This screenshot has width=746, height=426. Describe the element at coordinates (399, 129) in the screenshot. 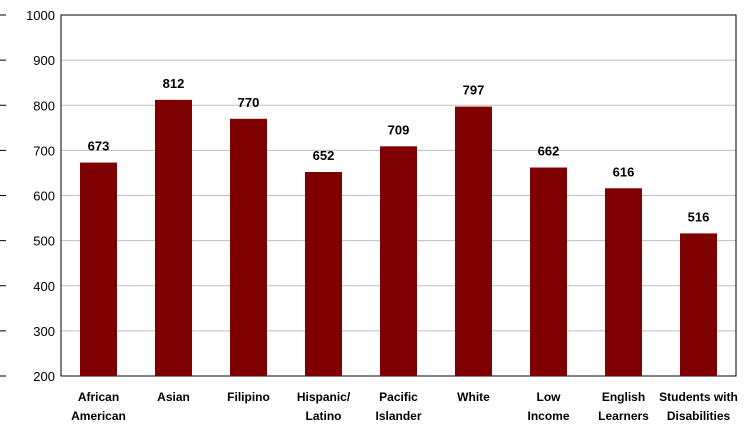

I see `data-label: 709` at that location.